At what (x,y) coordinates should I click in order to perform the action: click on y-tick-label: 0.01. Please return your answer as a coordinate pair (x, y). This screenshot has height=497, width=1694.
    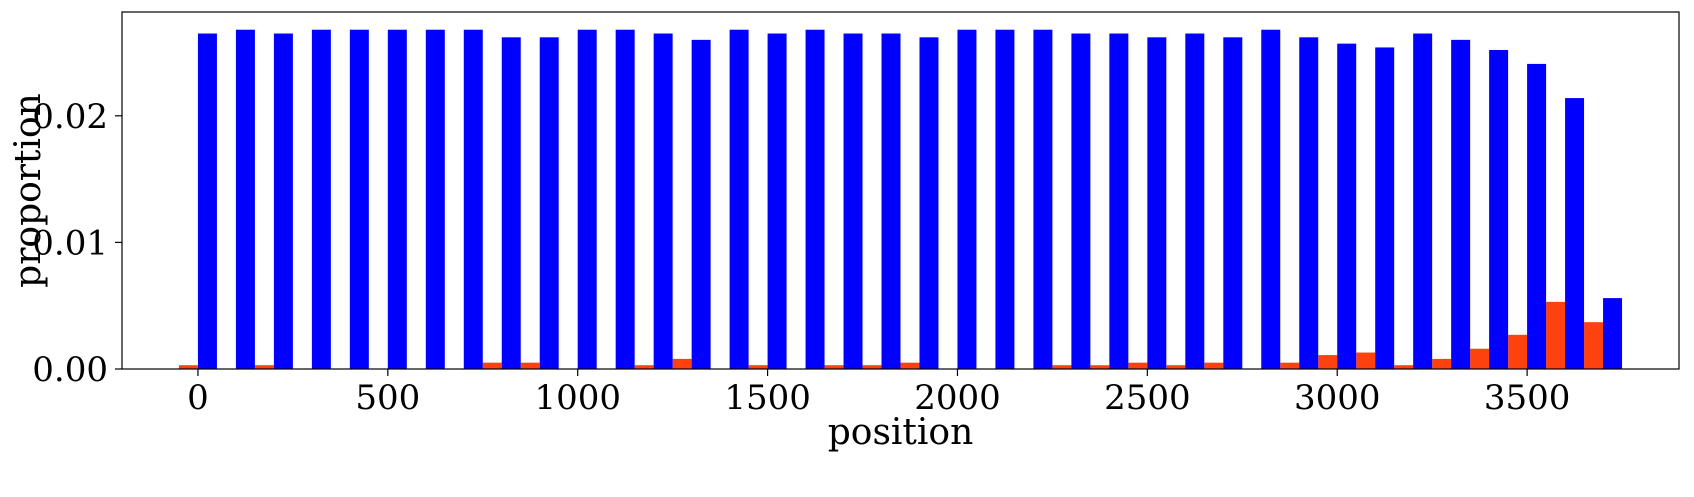
    Looking at the image, I should click on (70, 243).